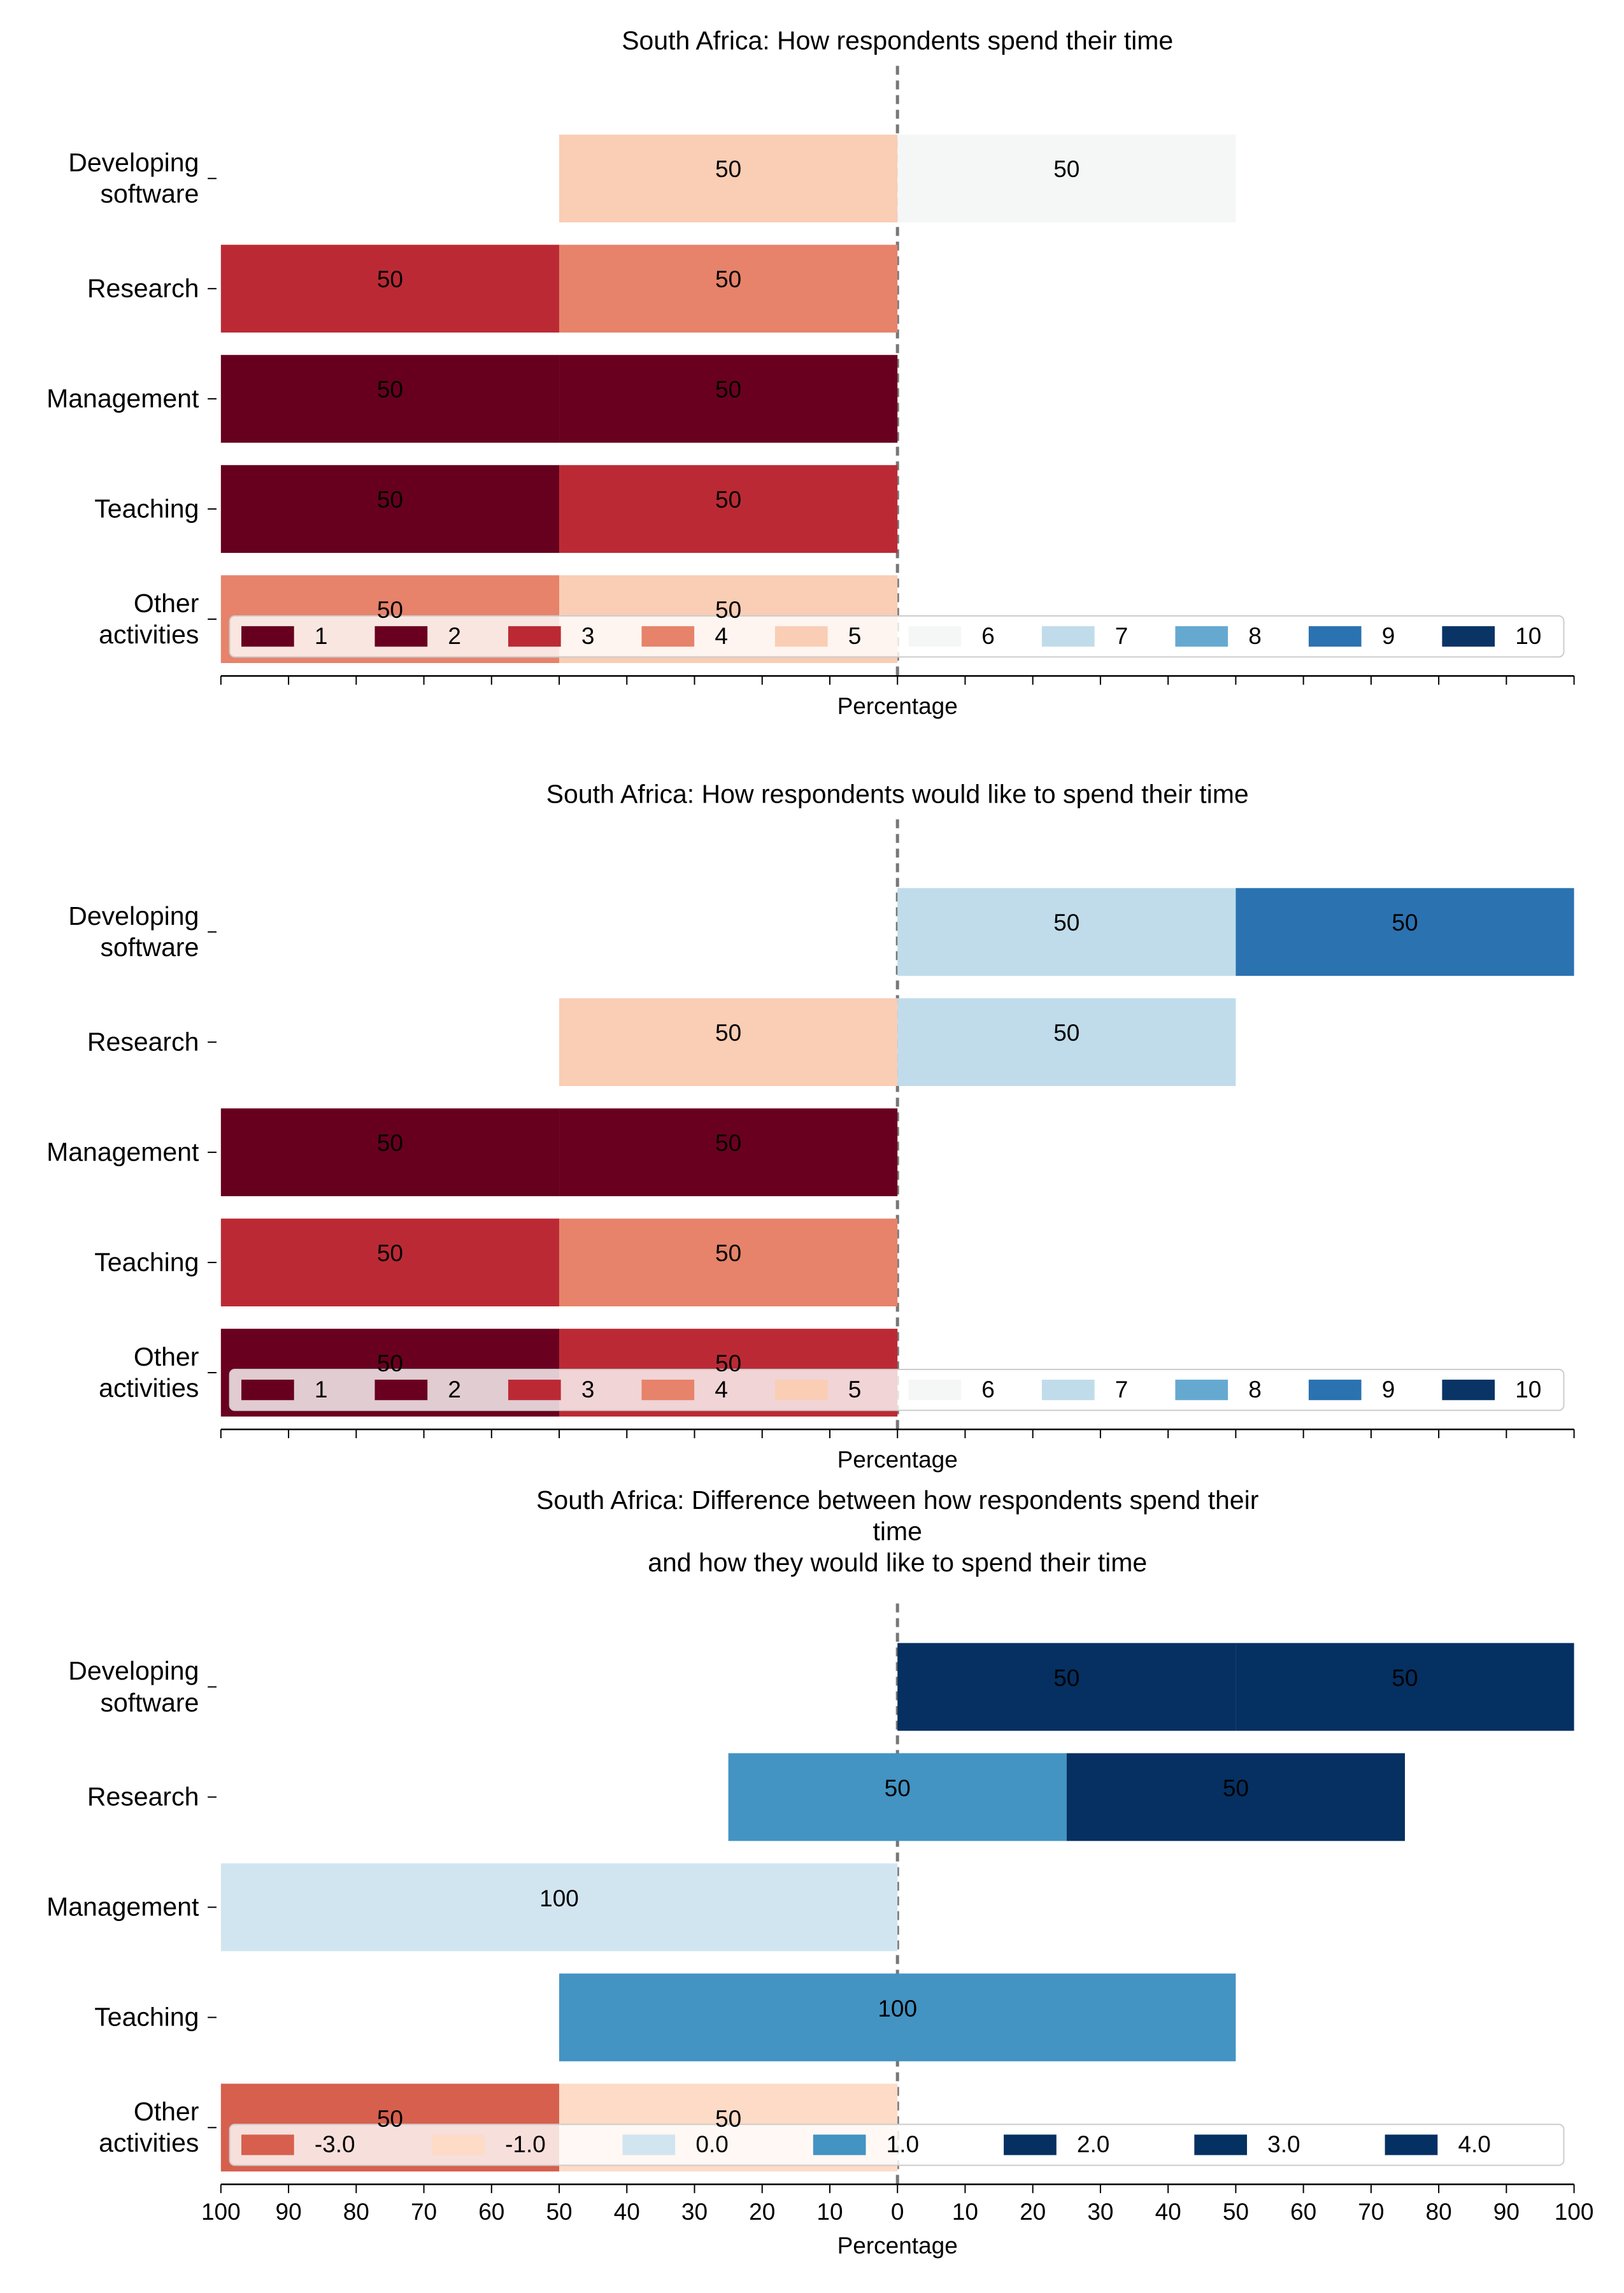  What do you see at coordinates (149, 1372) in the screenshot?
I see `category-label: Other activities` at bounding box center [149, 1372].